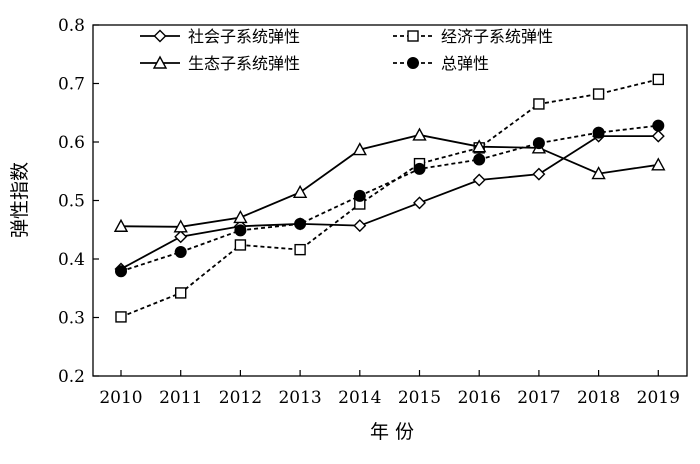  Describe the element at coordinates (479, 398) in the screenshot. I see `x-tick-label: 2016` at that location.